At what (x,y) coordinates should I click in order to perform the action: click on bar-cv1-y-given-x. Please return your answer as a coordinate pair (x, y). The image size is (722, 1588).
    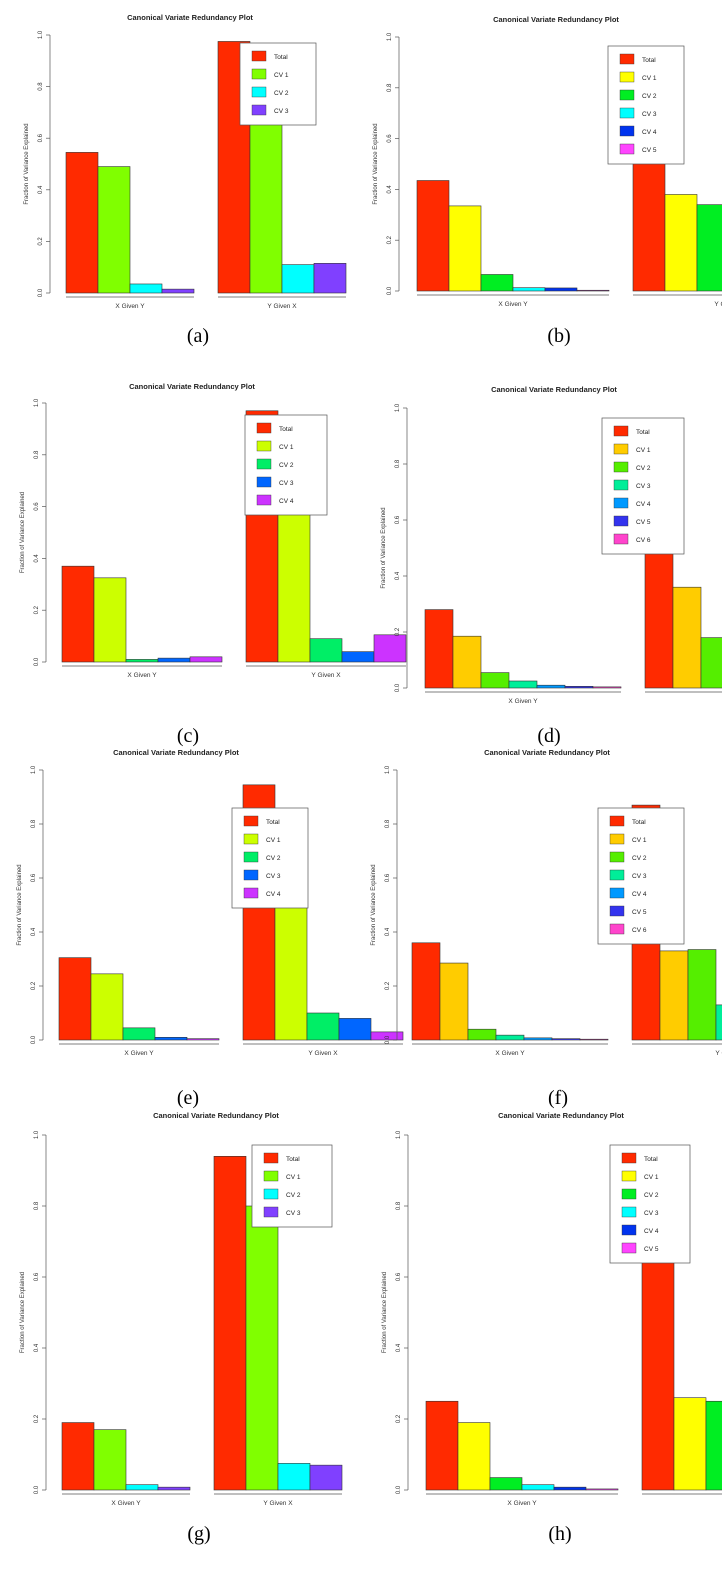
    Looking at the image, I should click on (266, 196).